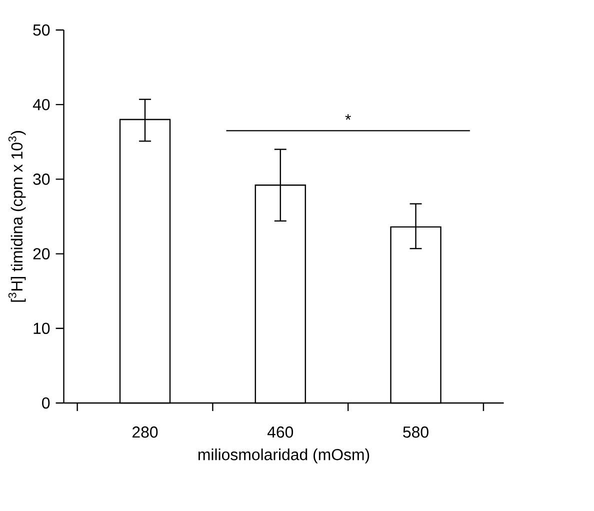 The image size is (594, 511). What do you see at coordinates (42, 328) in the screenshot?
I see `y-tick-label: 10` at bounding box center [42, 328].